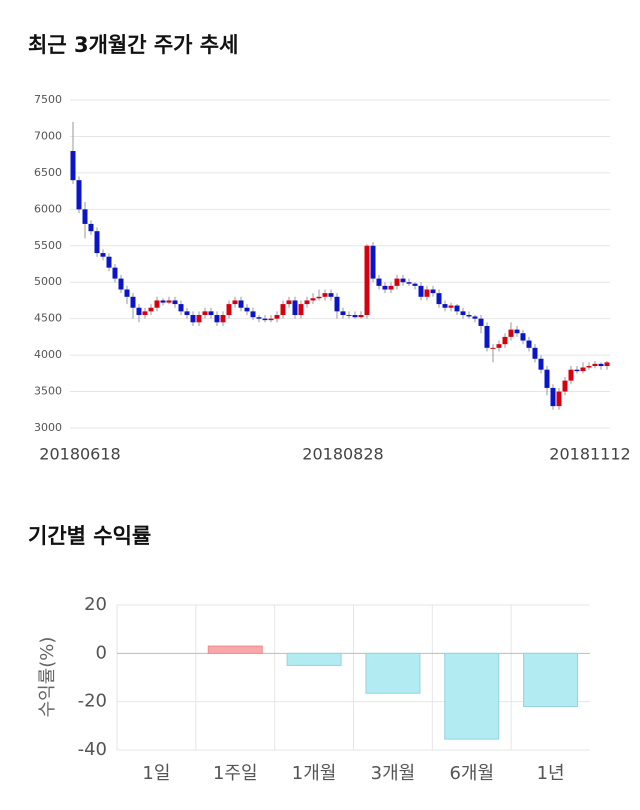 This screenshot has height=810, width=640. What do you see at coordinates (48, 208) in the screenshot?
I see `y-tick-label: 6000` at bounding box center [48, 208].